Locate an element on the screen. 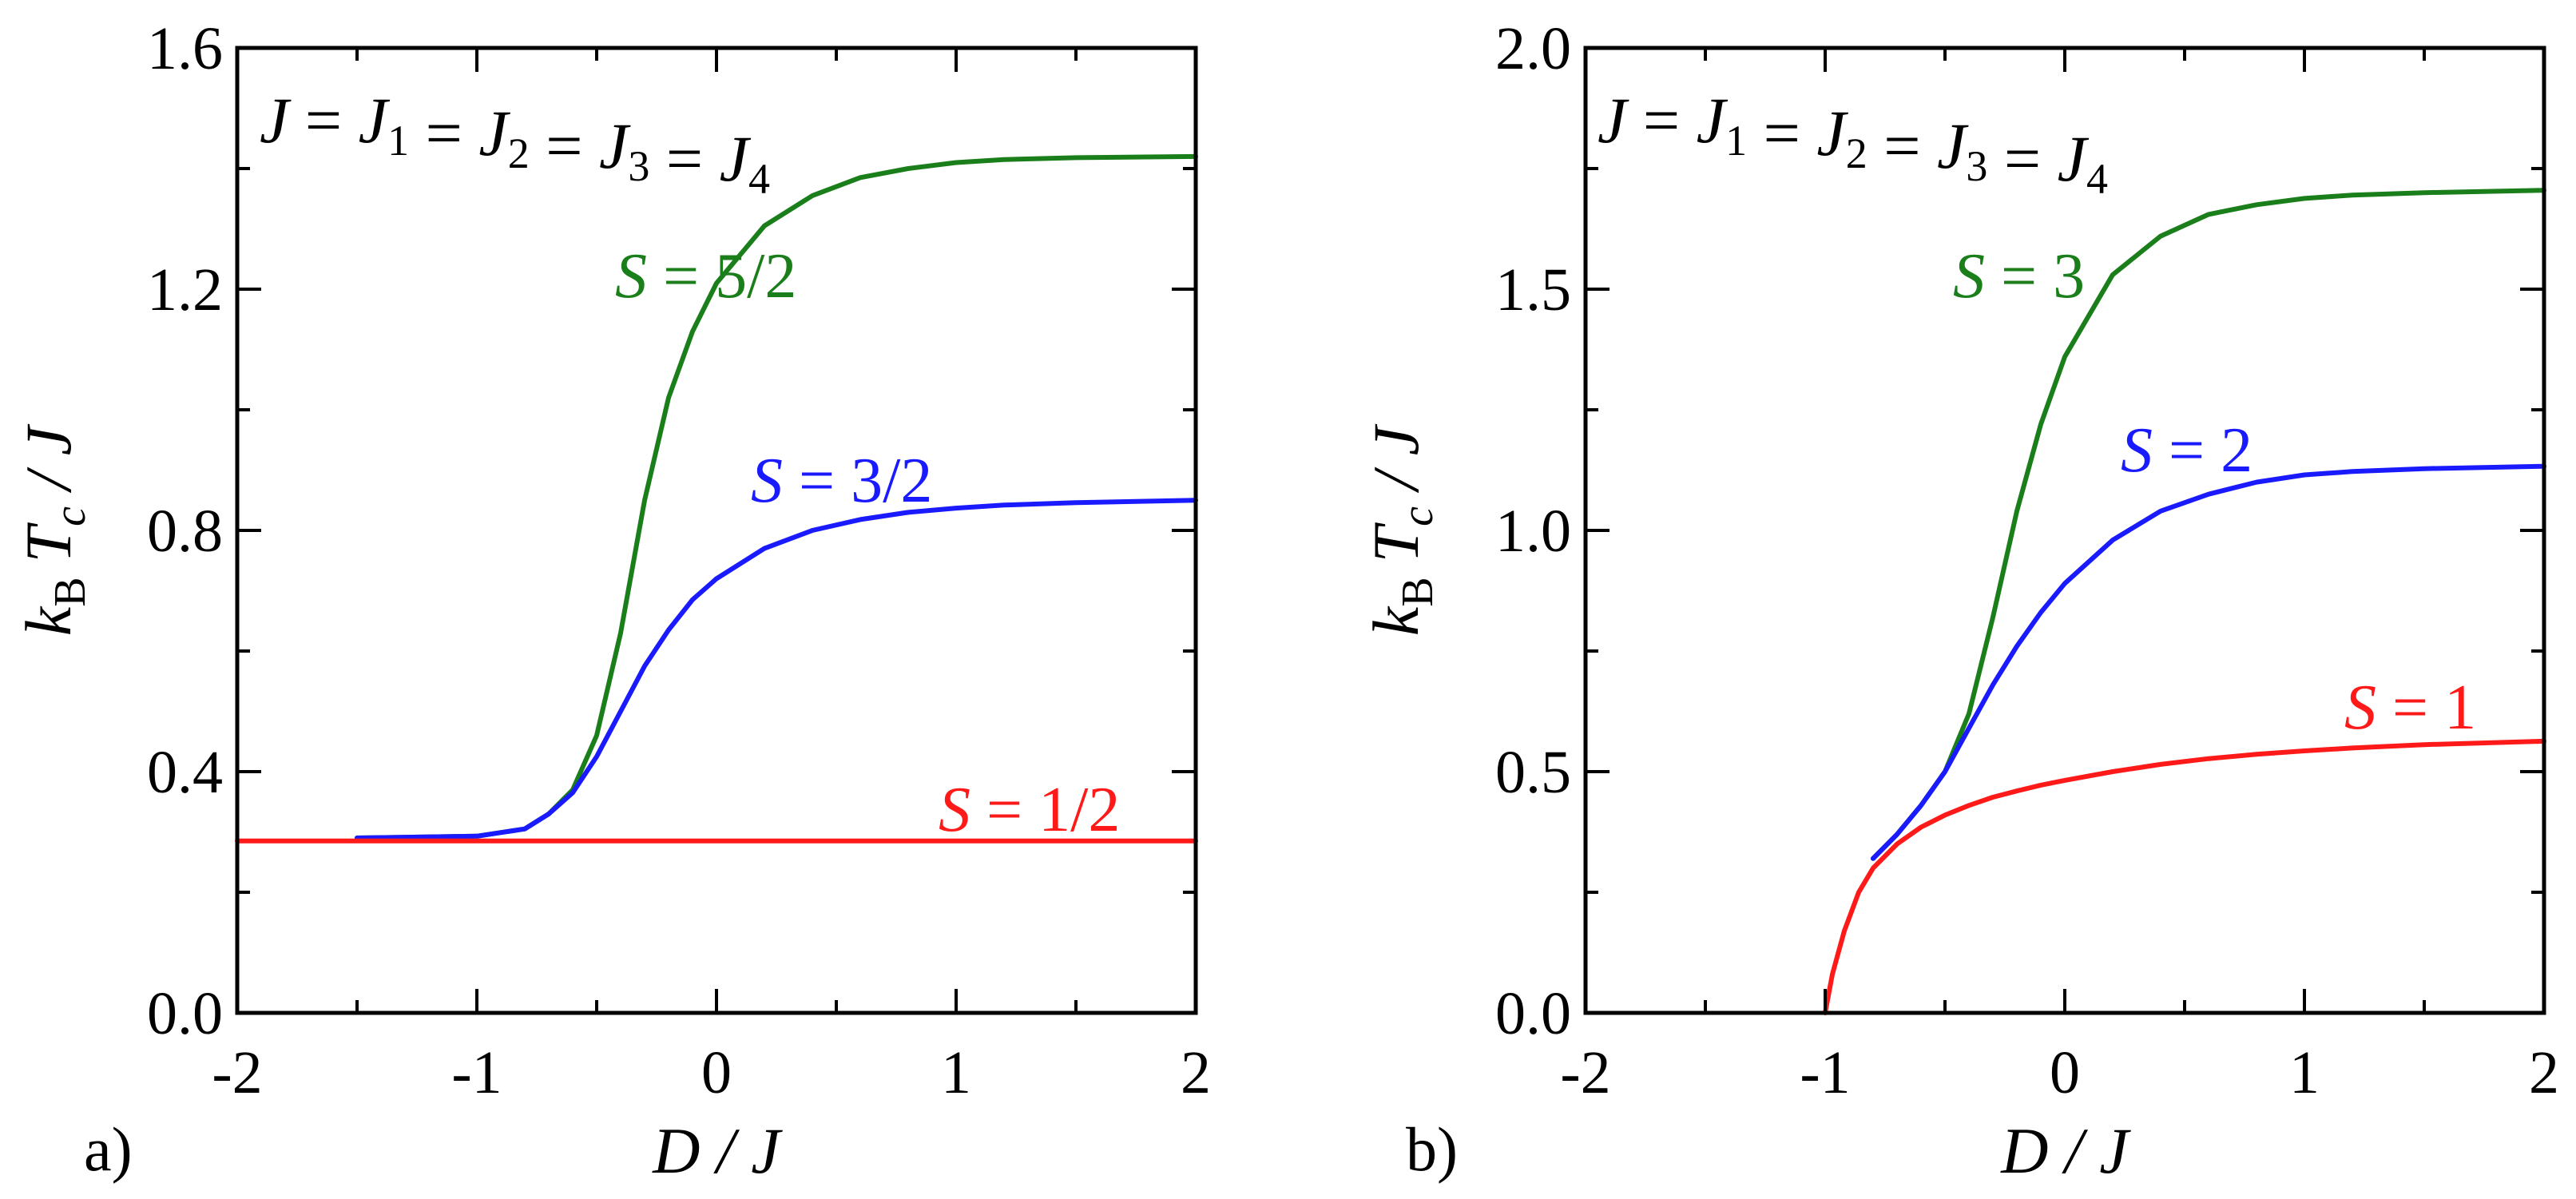 This screenshot has width=2576, height=1199. y-tick-label: 0.8 is located at coordinates (185, 531).